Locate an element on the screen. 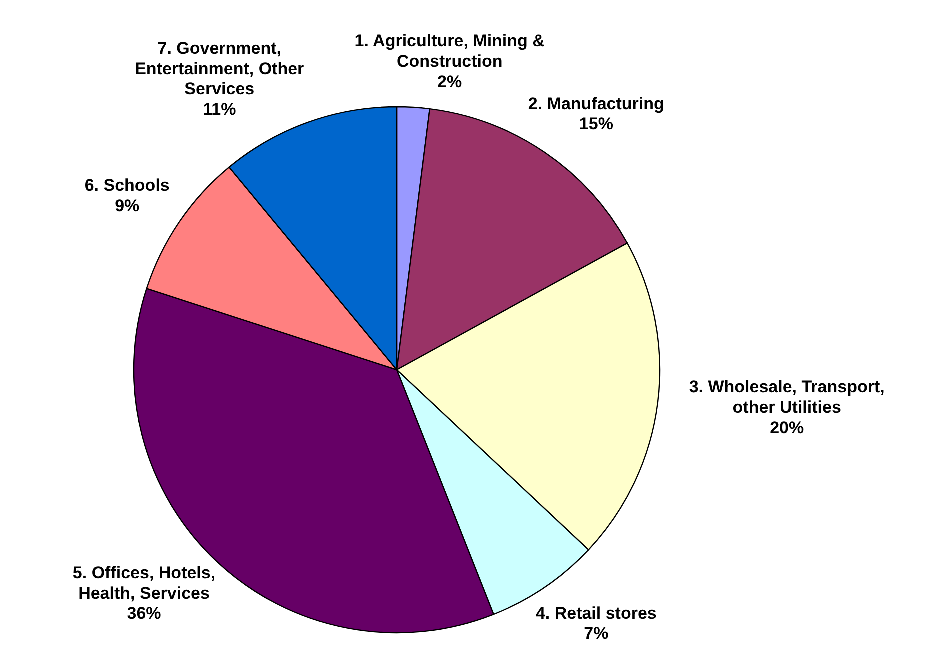 Image resolution: width=941 pixels, height=659 pixels. data-label: 15% is located at coordinates (596, 124).